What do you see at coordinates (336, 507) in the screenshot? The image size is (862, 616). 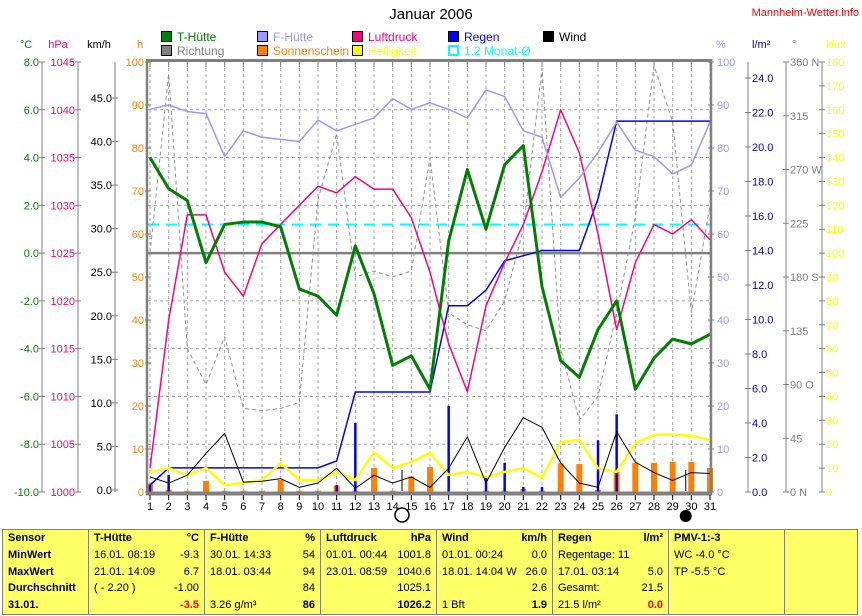 I see `x-axis-day-label: 11` at bounding box center [336, 507].